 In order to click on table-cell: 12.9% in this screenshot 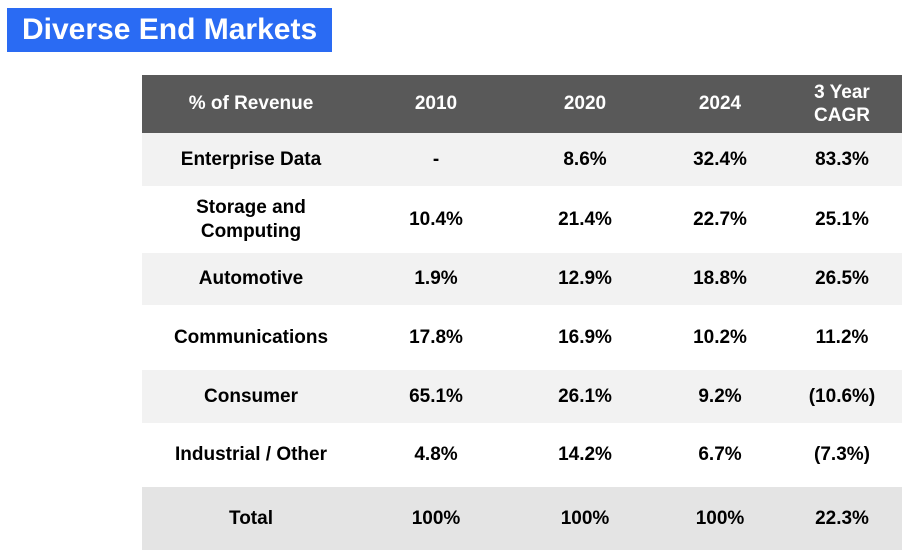, I will do `click(585, 279)`.